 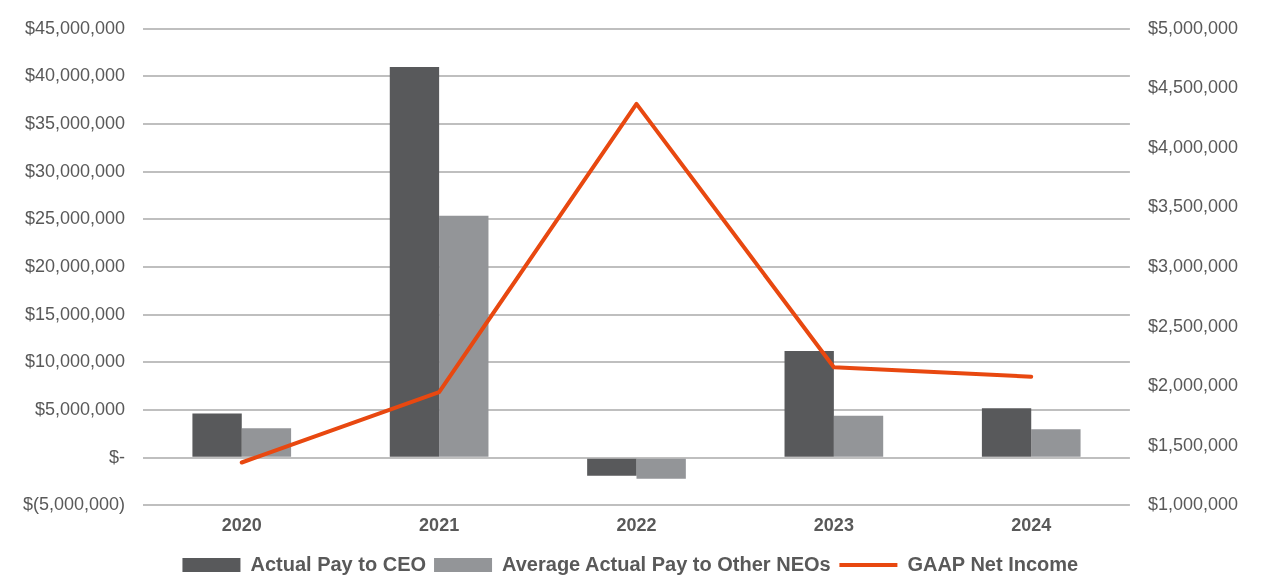 I want to click on x-tick-label: 2023, so click(x=833, y=525).